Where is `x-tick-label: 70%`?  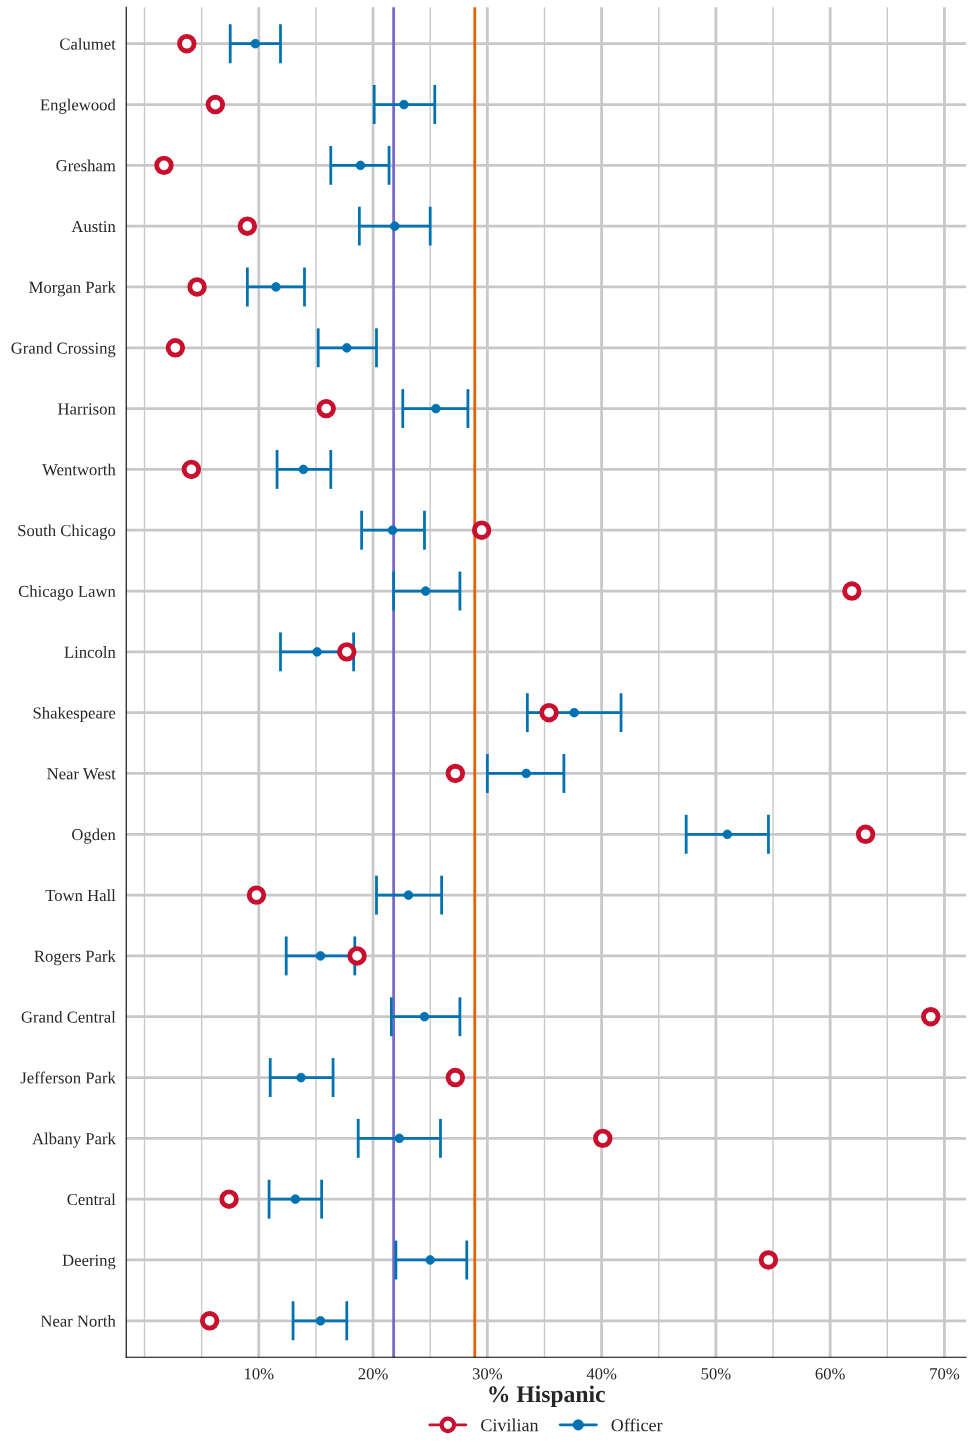
x-tick-label: 70% is located at coordinates (945, 1374).